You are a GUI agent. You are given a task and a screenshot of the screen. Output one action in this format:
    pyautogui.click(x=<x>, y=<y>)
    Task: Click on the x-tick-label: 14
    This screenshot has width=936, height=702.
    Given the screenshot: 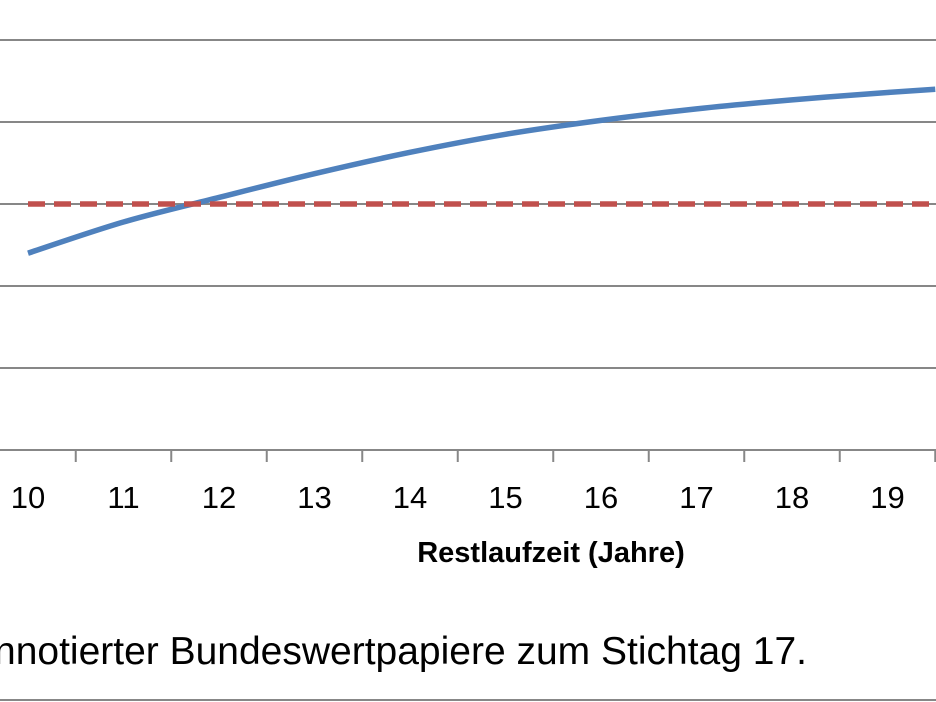 What is the action you would take?
    pyautogui.click(x=410, y=497)
    